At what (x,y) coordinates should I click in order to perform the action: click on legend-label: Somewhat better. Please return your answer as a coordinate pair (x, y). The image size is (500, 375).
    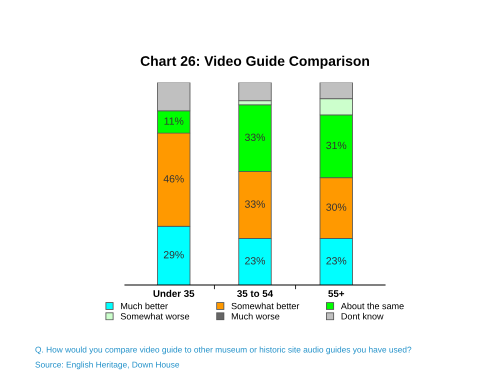
    Looking at the image, I should click on (266, 306).